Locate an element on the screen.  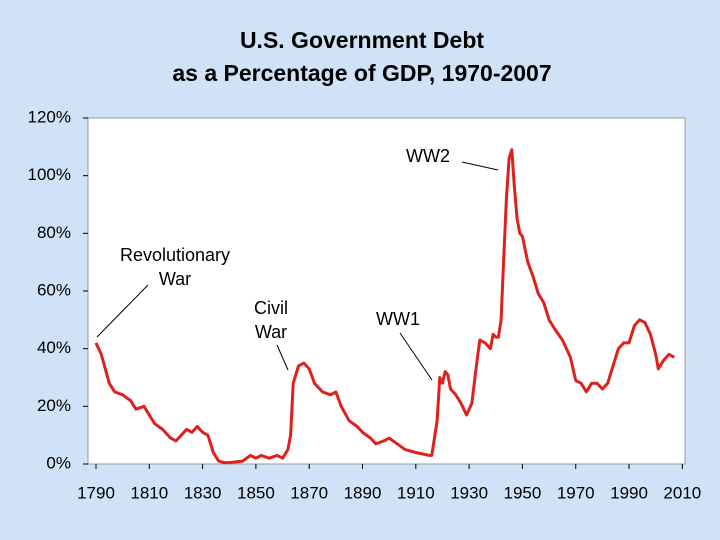
x-tick-label: 1950 is located at coordinates (523, 492).